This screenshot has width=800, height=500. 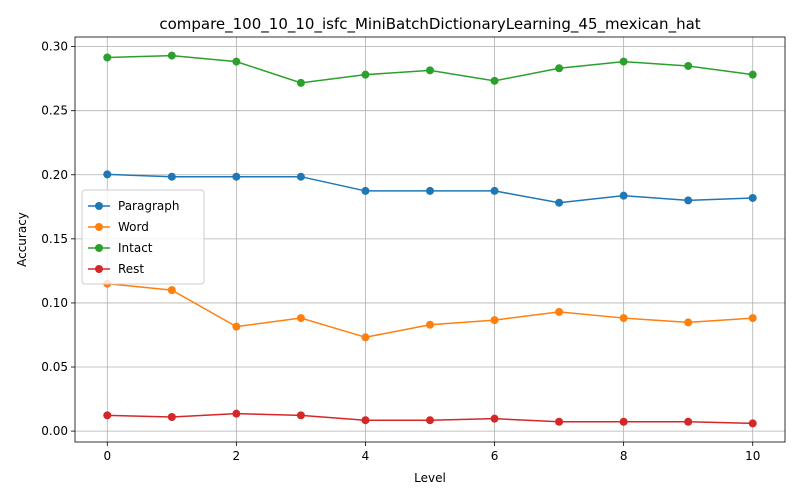 I want to click on y-tick-label: 0.25, so click(x=54, y=111).